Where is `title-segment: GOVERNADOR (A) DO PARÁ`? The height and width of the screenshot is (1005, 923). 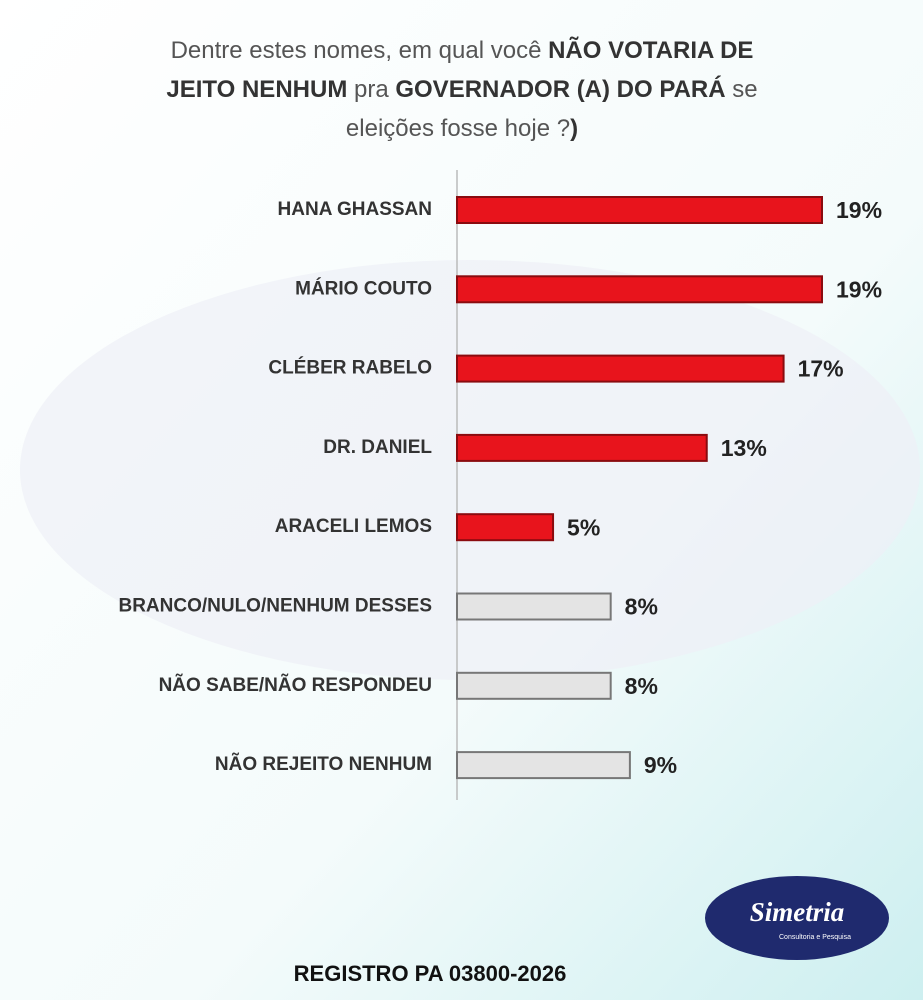
title-segment: GOVERNADOR (A) DO PARÁ is located at coordinates (560, 89).